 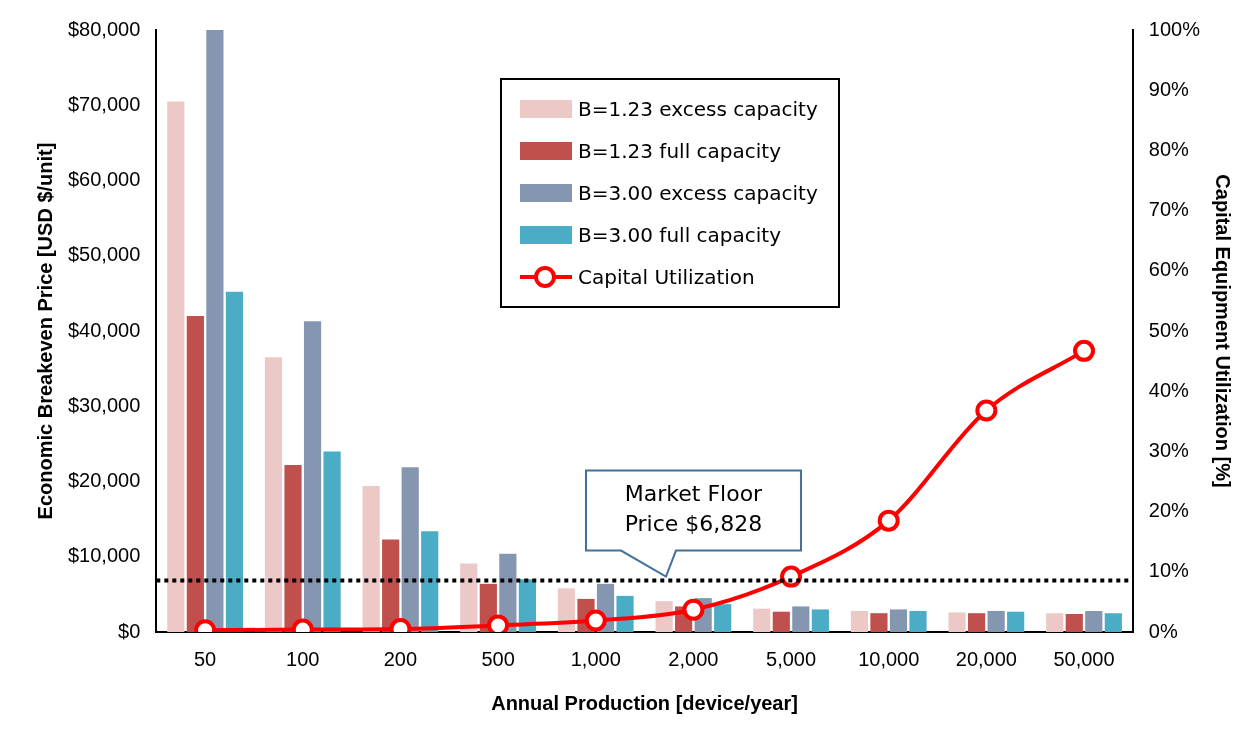 What do you see at coordinates (129, 630) in the screenshot?
I see `y-tick-label: $0` at bounding box center [129, 630].